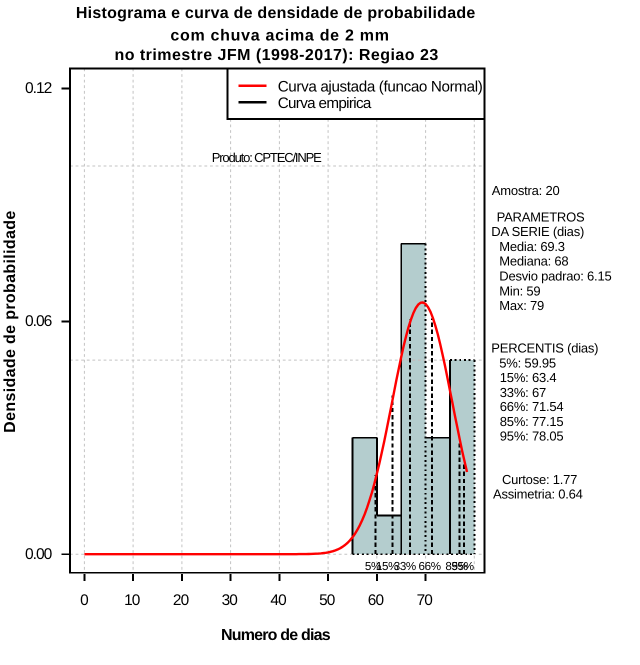  Describe the element at coordinates (528, 377) in the screenshot. I see `svg-text: 15%: 63.4` at that location.